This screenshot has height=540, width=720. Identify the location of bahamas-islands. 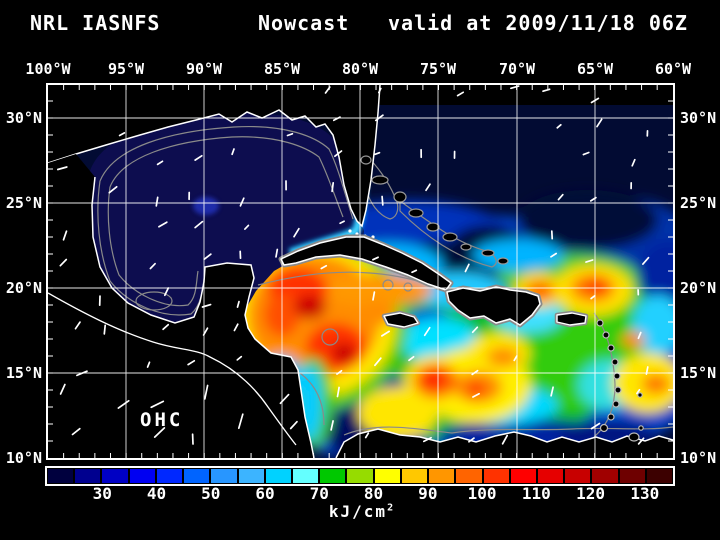
(434, 210).